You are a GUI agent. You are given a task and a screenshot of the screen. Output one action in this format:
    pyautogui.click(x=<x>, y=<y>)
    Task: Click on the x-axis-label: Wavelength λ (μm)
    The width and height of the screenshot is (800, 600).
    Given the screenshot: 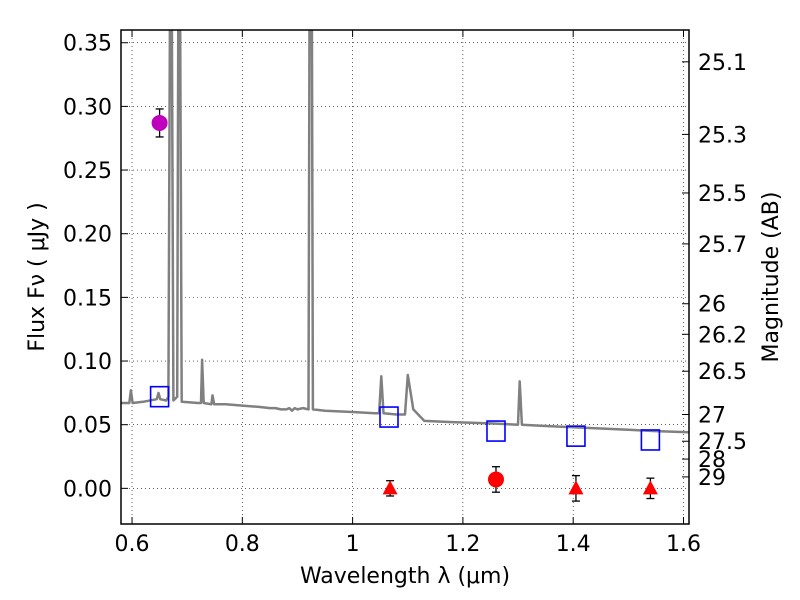 What is the action you would take?
    pyautogui.click(x=405, y=576)
    